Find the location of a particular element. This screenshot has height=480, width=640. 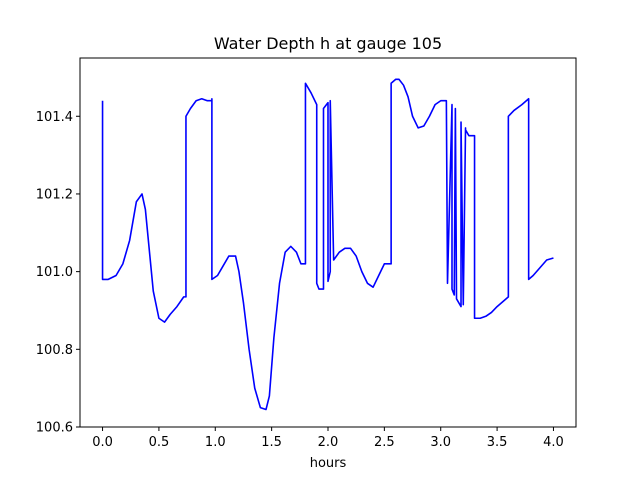

x-tick-label: 1.5 is located at coordinates (271, 442).